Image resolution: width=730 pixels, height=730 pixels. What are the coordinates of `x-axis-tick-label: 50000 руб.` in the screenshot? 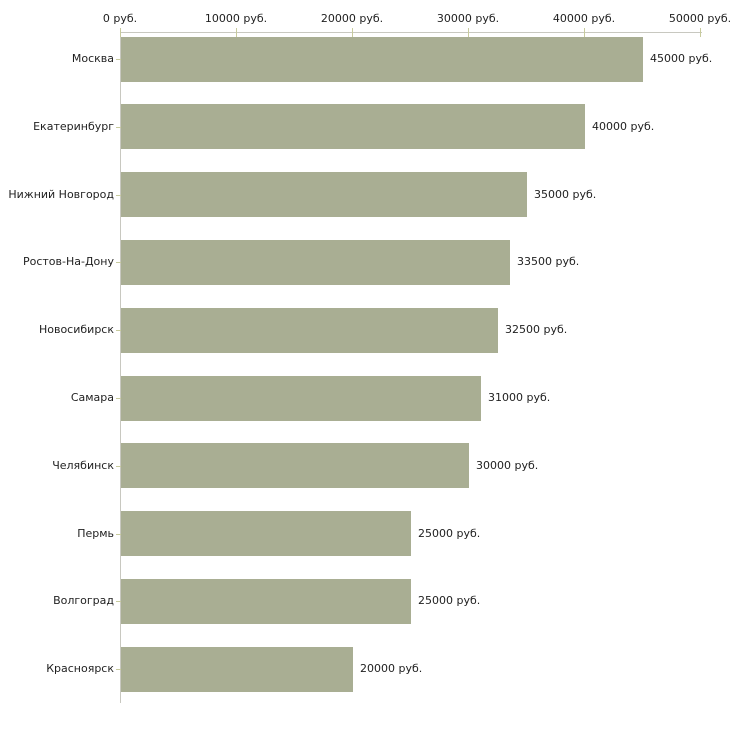 It's located at (699, 18).